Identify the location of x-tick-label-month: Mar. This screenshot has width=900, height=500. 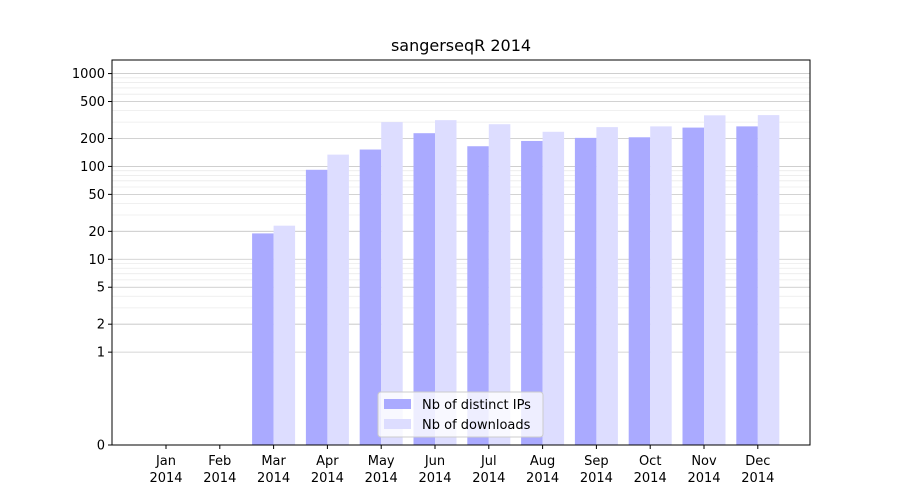
(273, 461).